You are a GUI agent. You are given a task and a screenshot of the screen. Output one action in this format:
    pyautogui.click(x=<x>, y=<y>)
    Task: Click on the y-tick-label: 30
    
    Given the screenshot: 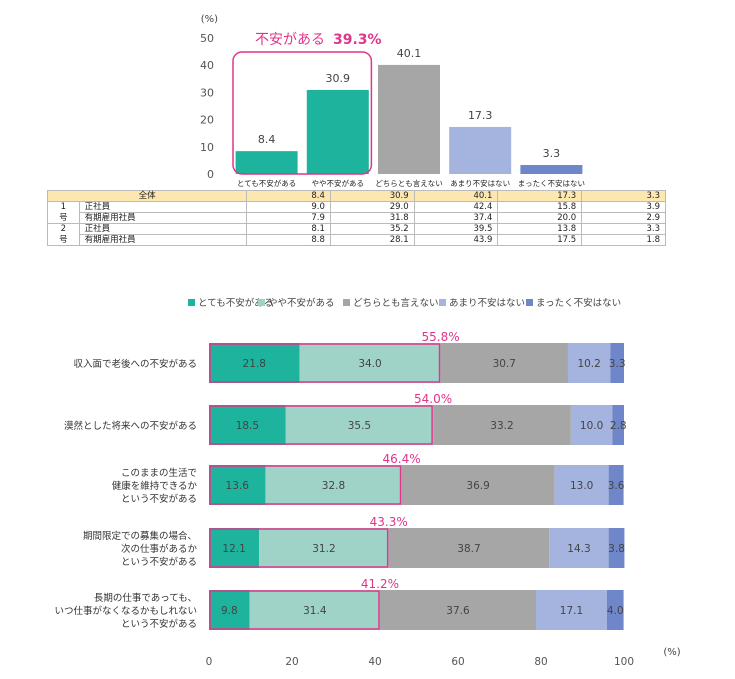 What is the action you would take?
    pyautogui.click(x=207, y=92)
    